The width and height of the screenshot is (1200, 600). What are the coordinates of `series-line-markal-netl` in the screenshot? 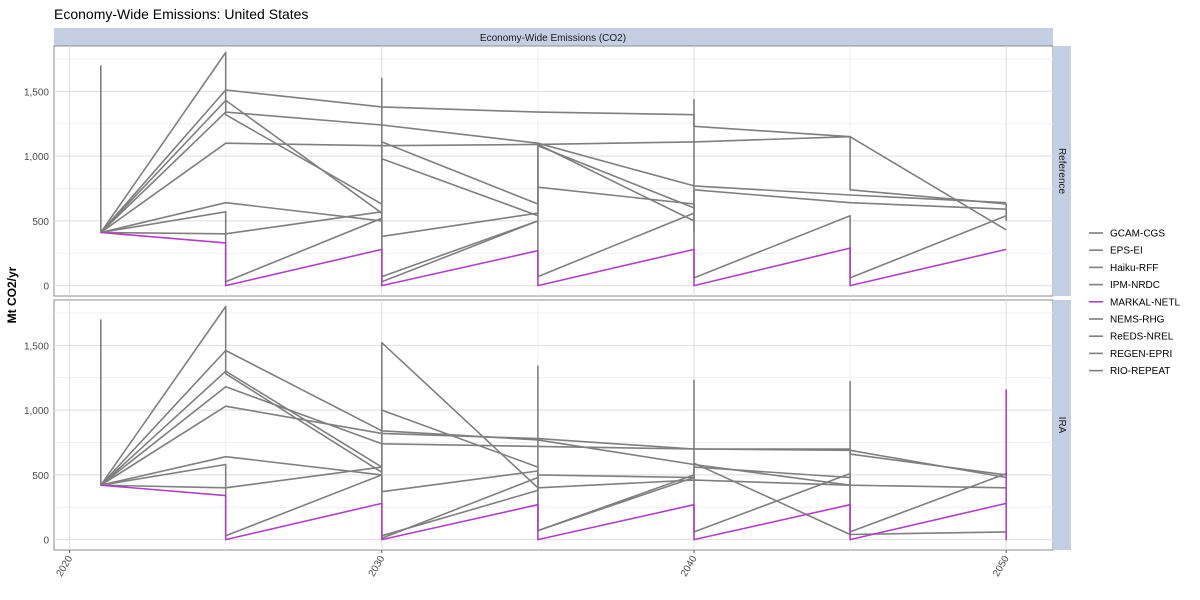 It's located at (553, 259).